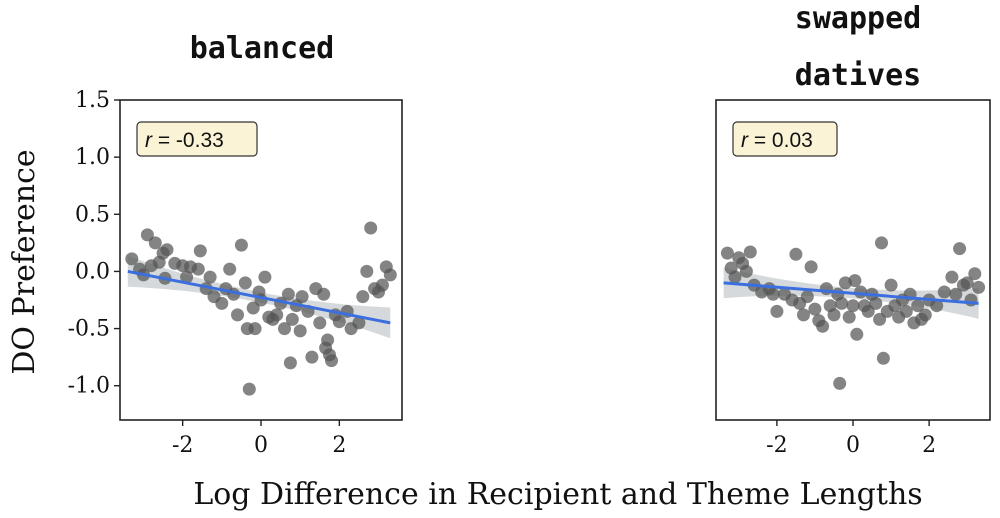  I want to click on y-tick-label: 1.0, so click(92, 157).